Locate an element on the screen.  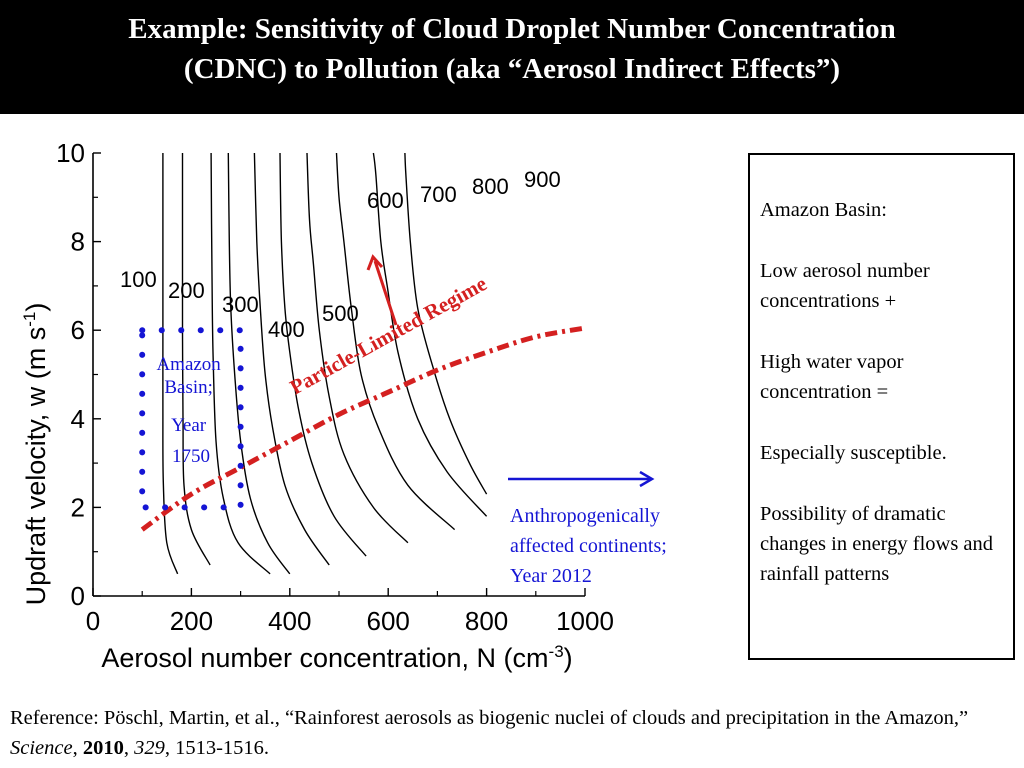
info-box-title: Amazon Basin: is located at coordinates (823, 210).